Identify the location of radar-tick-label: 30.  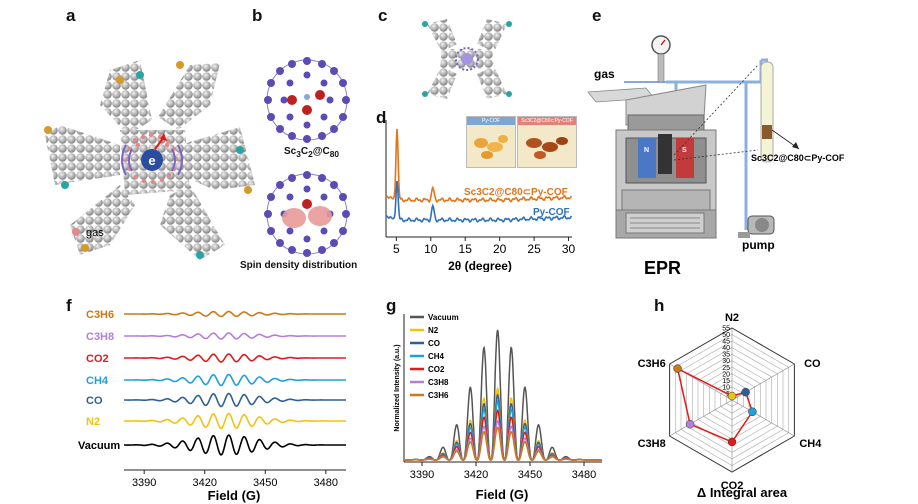
(726, 361).